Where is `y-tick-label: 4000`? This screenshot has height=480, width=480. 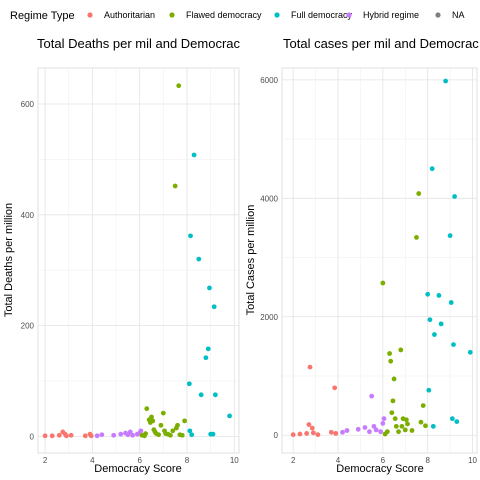
y-tick-label: 4000 is located at coordinates (269, 198).